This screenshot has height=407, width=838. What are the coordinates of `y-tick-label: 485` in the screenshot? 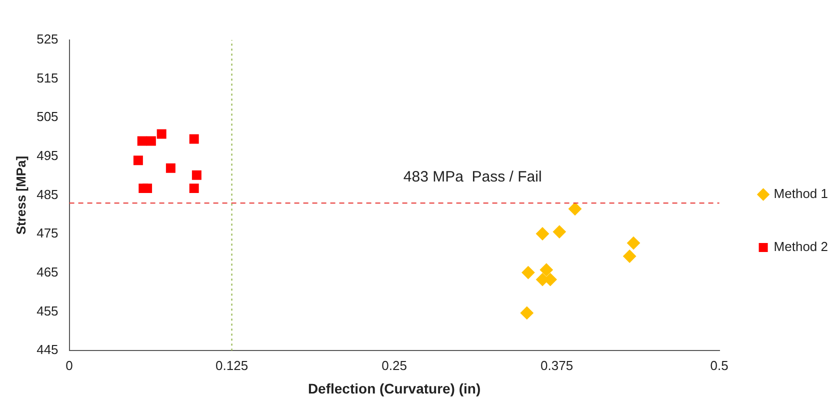 It's located at (47, 194).